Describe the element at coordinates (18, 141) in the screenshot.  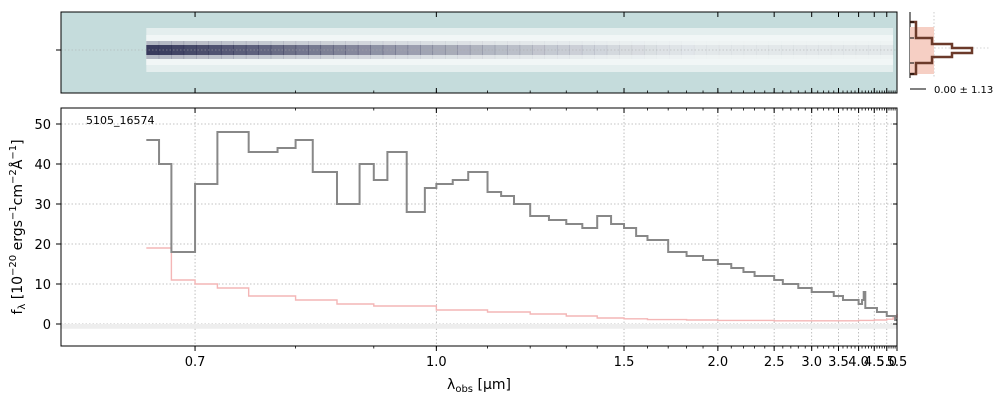
I see `y-label-e: ]` at that location.